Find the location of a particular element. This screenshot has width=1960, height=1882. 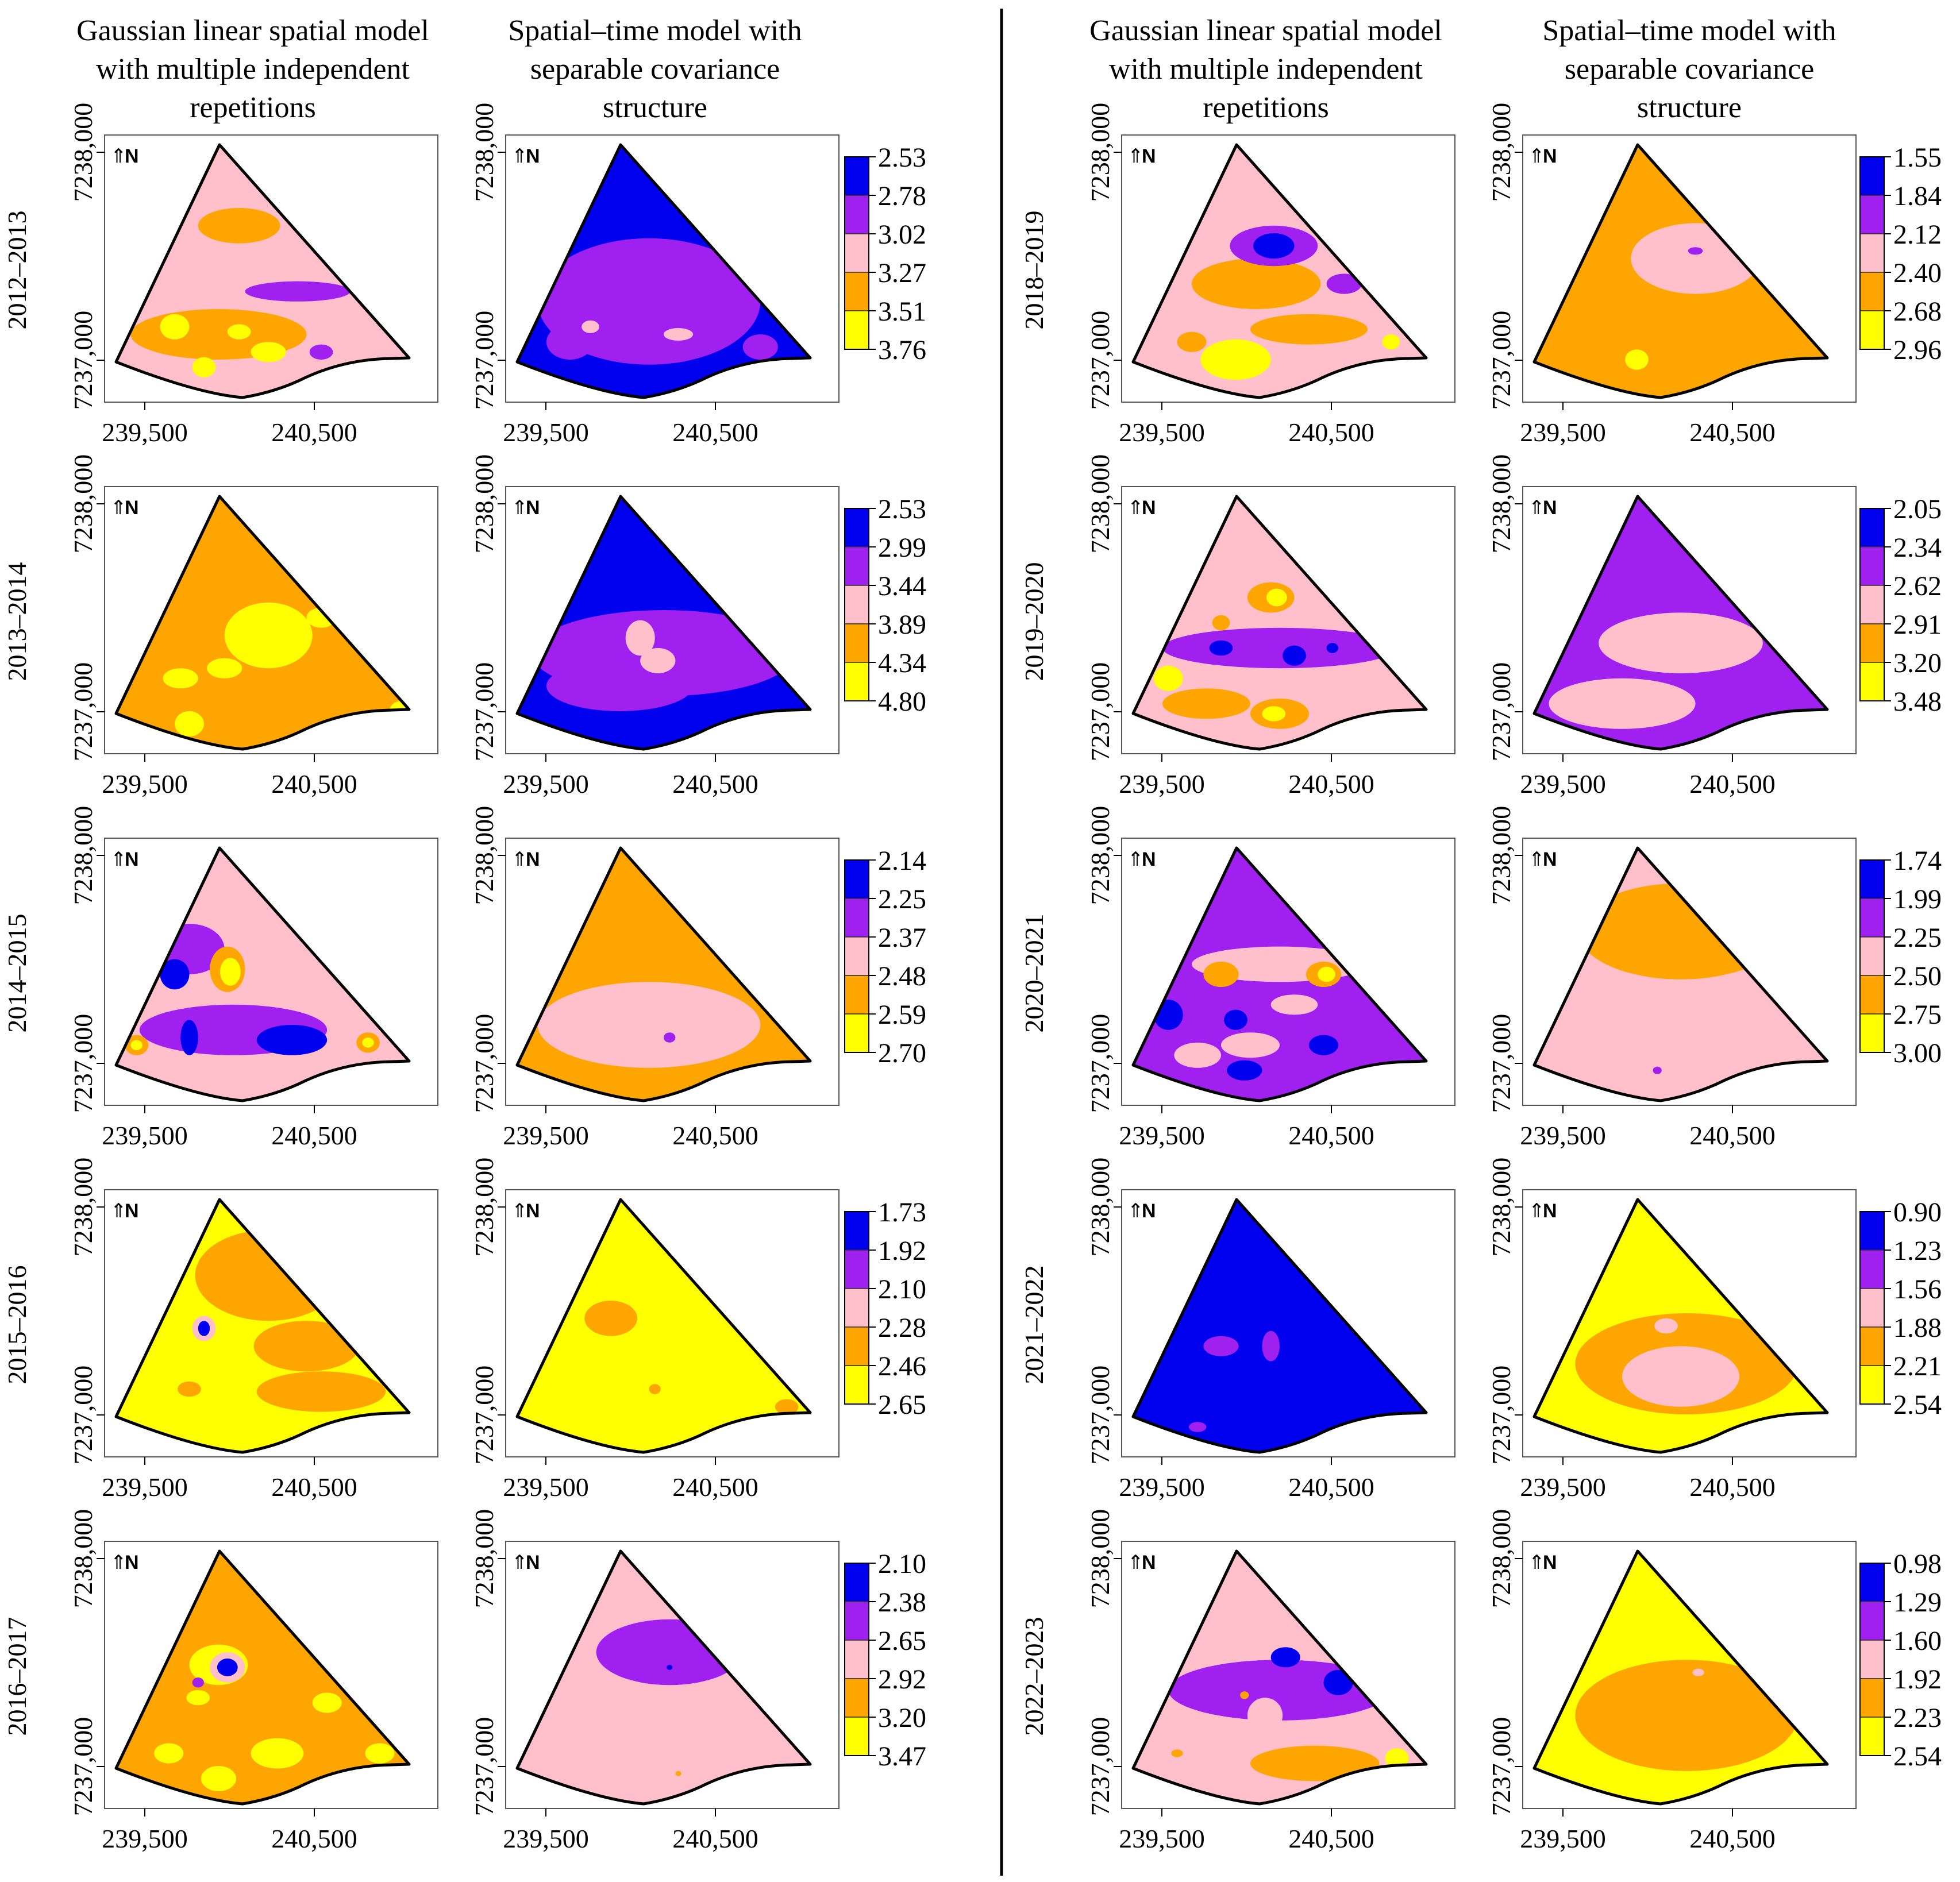

legend-swatch-yellow is located at coordinates (1872, 330).